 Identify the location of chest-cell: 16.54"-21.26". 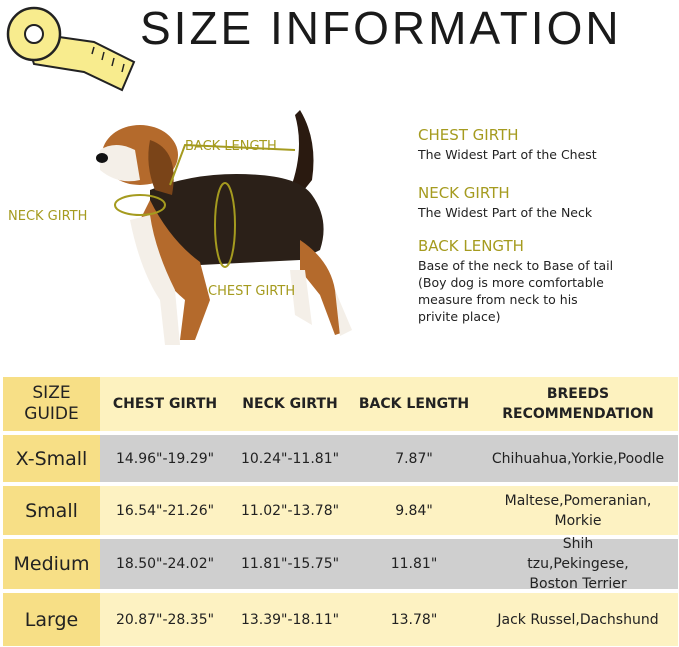
(165, 510).